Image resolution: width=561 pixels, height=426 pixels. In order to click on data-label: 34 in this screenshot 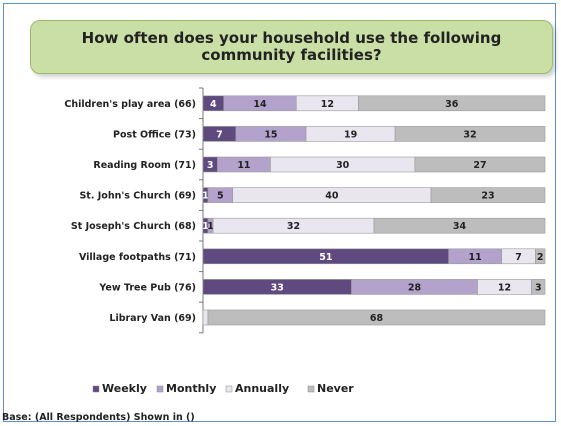, I will do `click(460, 226)`.